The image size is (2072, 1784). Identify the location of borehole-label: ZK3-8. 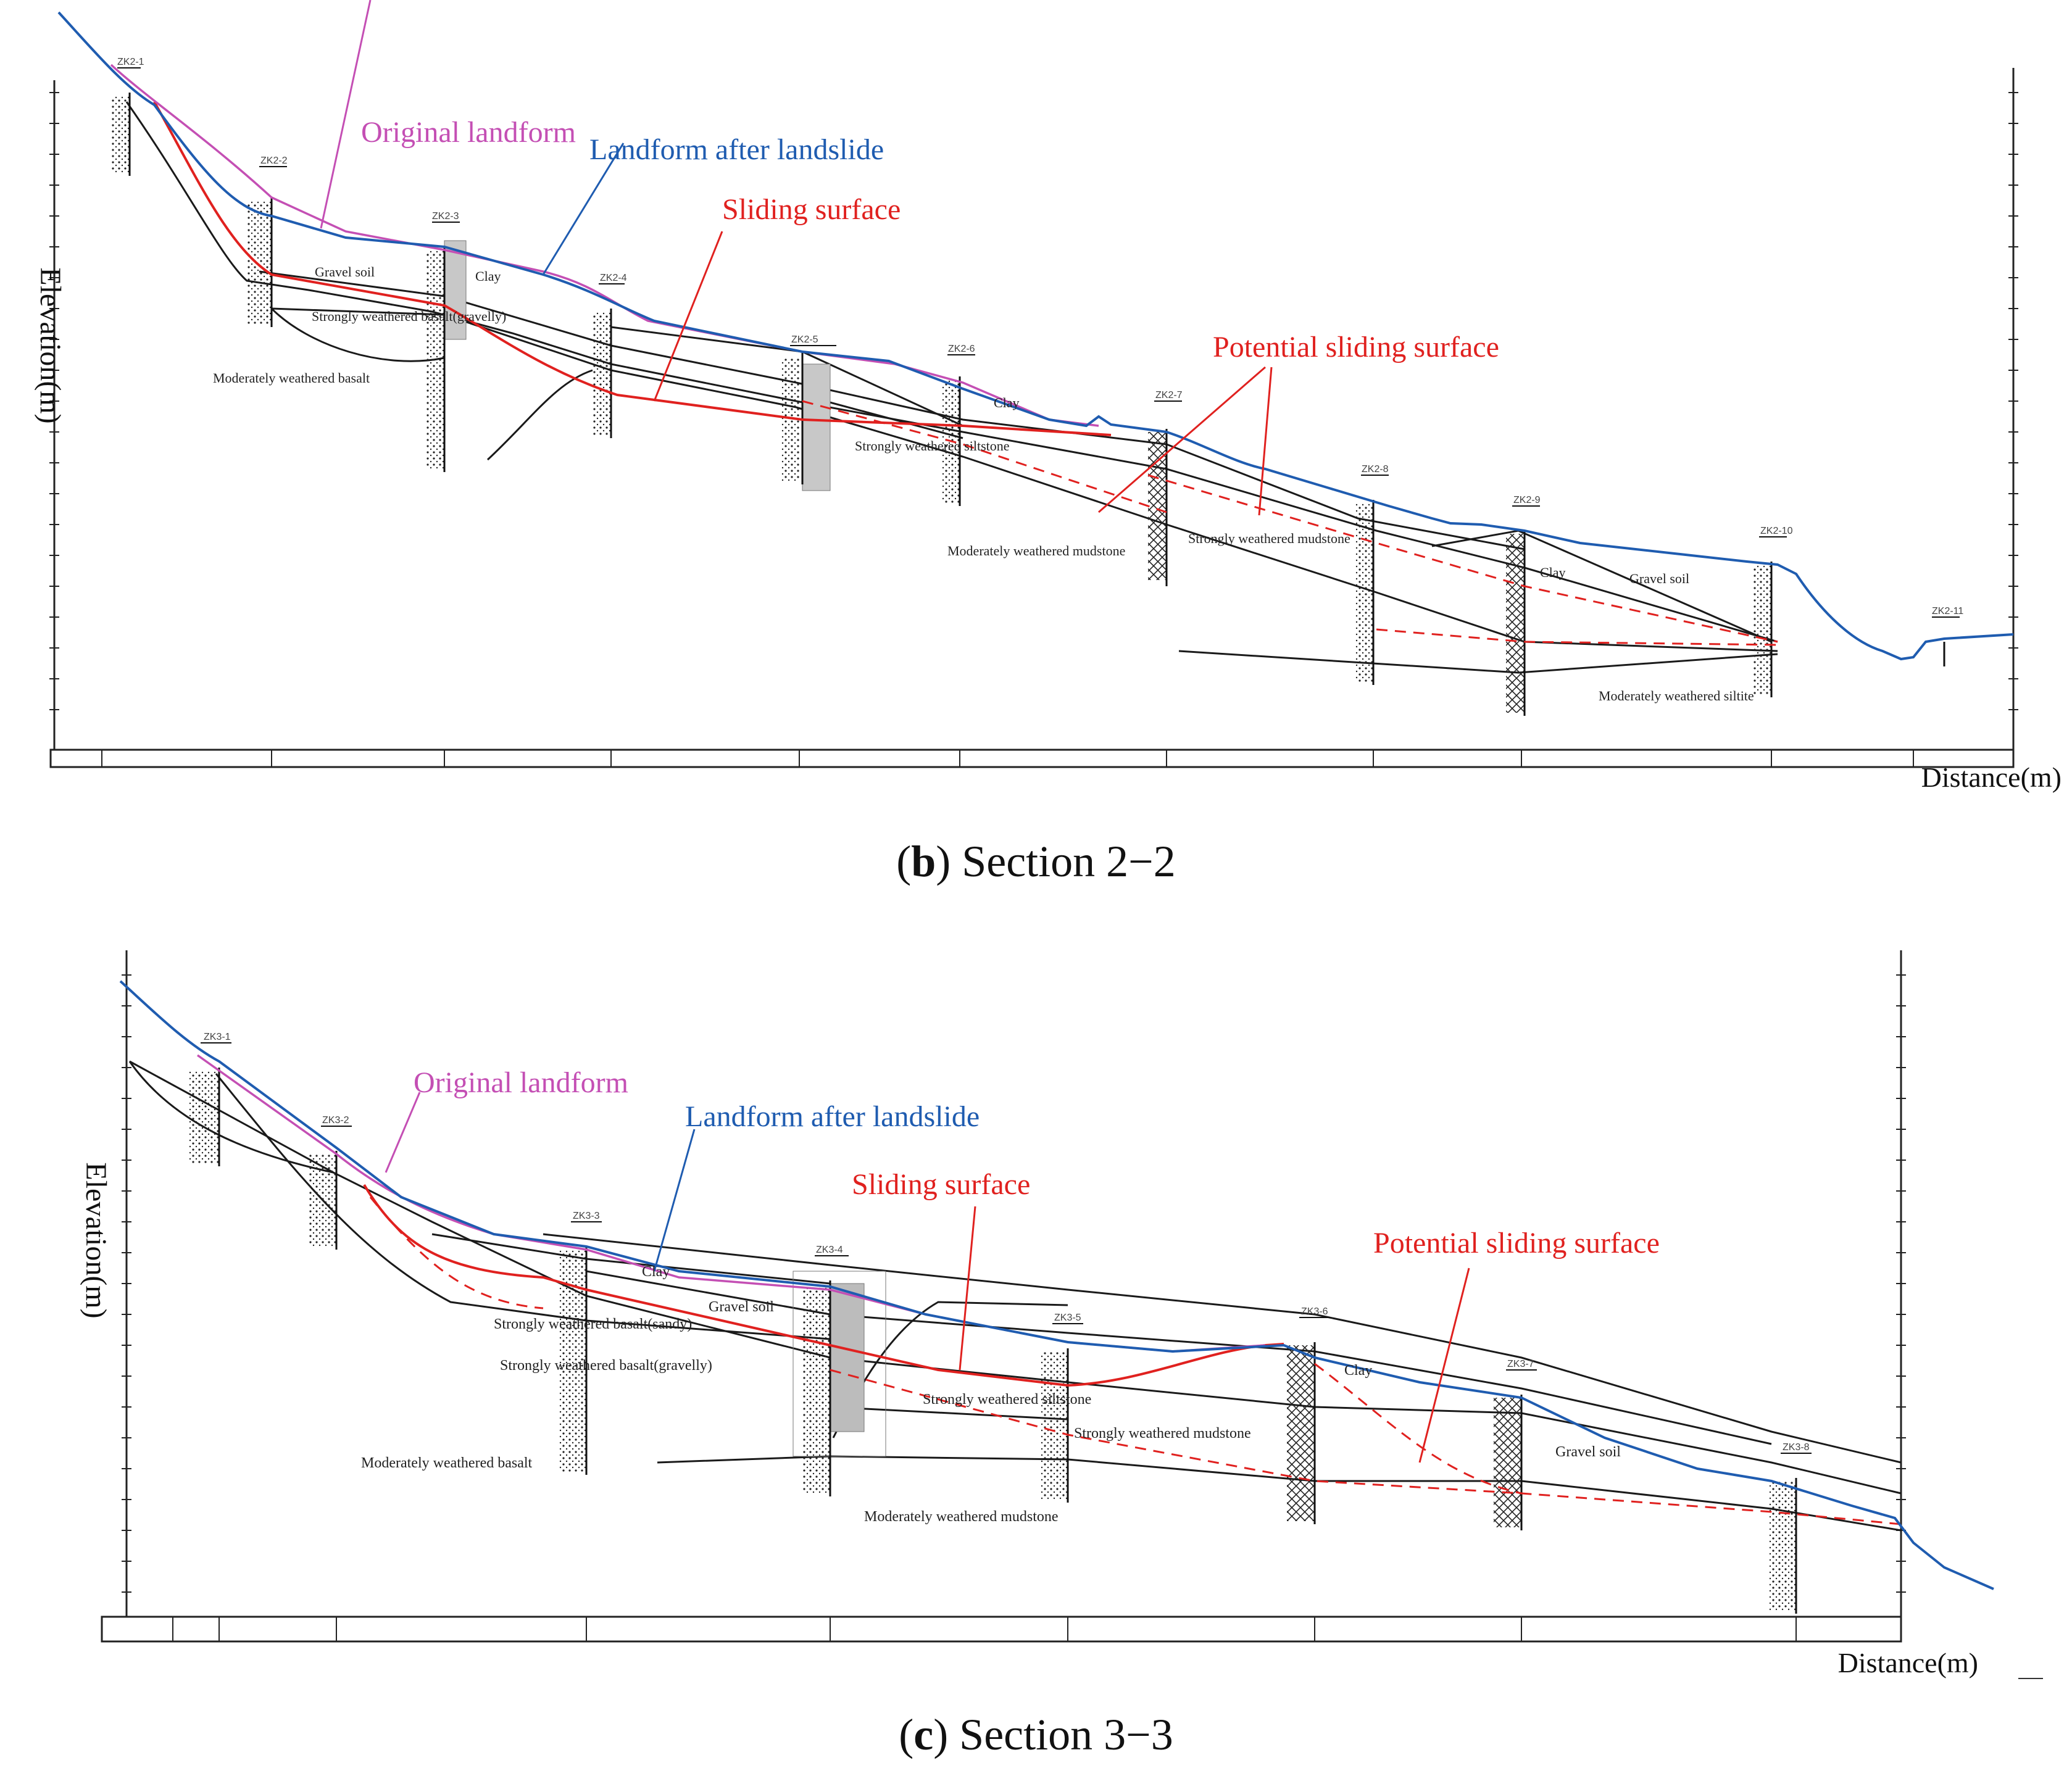
(1796, 1447).